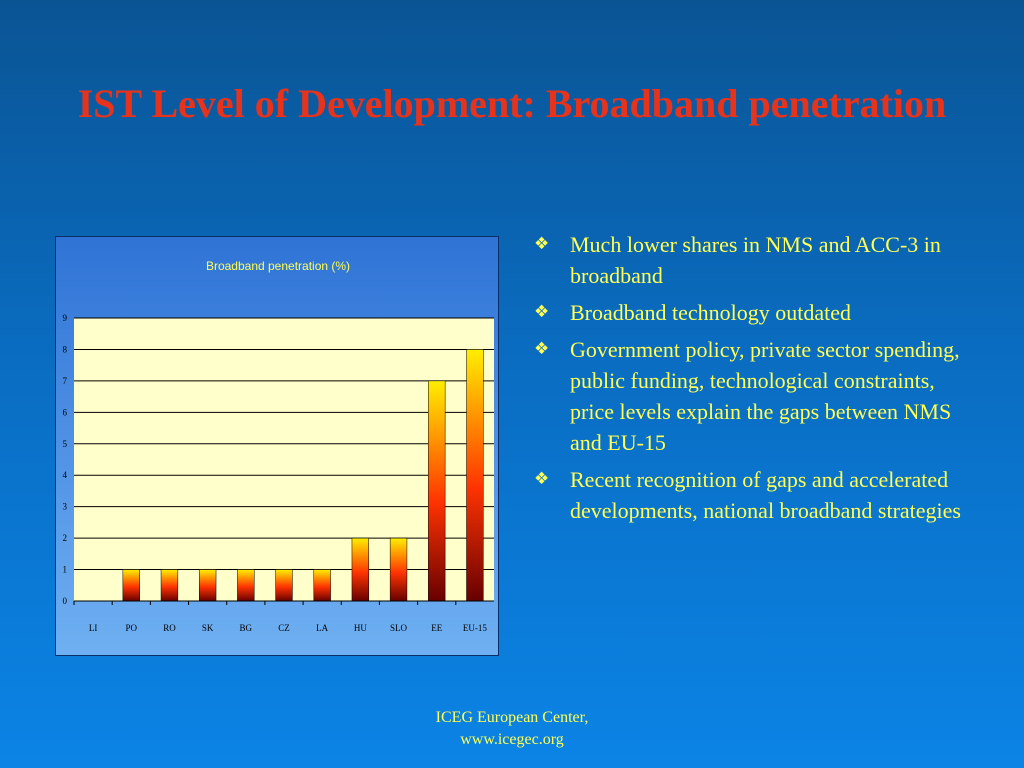 Image resolution: width=1024 pixels, height=768 pixels. Describe the element at coordinates (246, 585) in the screenshot. I see `bar-bg` at that location.